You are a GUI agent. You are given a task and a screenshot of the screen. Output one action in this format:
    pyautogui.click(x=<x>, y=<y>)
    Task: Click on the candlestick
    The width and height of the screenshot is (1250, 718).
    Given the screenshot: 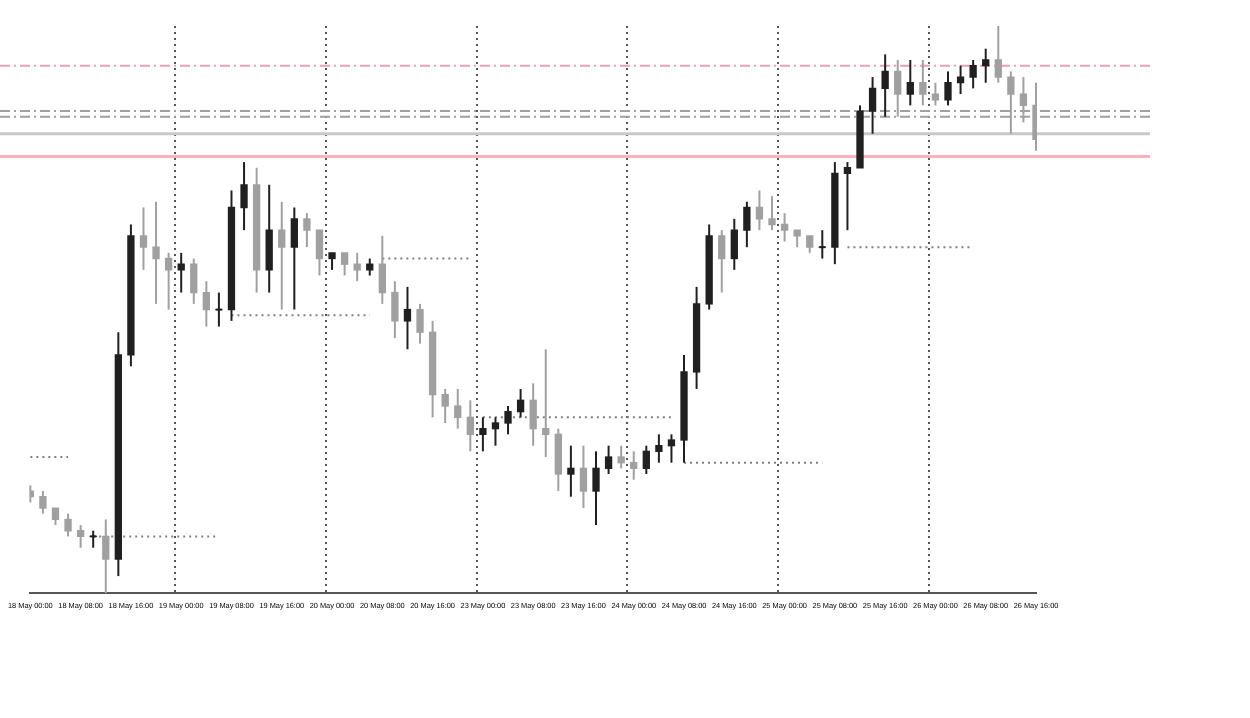 What is the action you would take?
    pyautogui.click(x=219, y=309)
    